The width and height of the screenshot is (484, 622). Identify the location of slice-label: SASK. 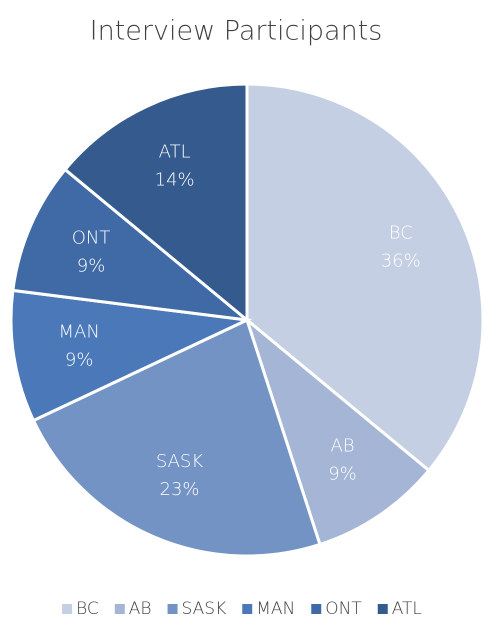
(179, 461).